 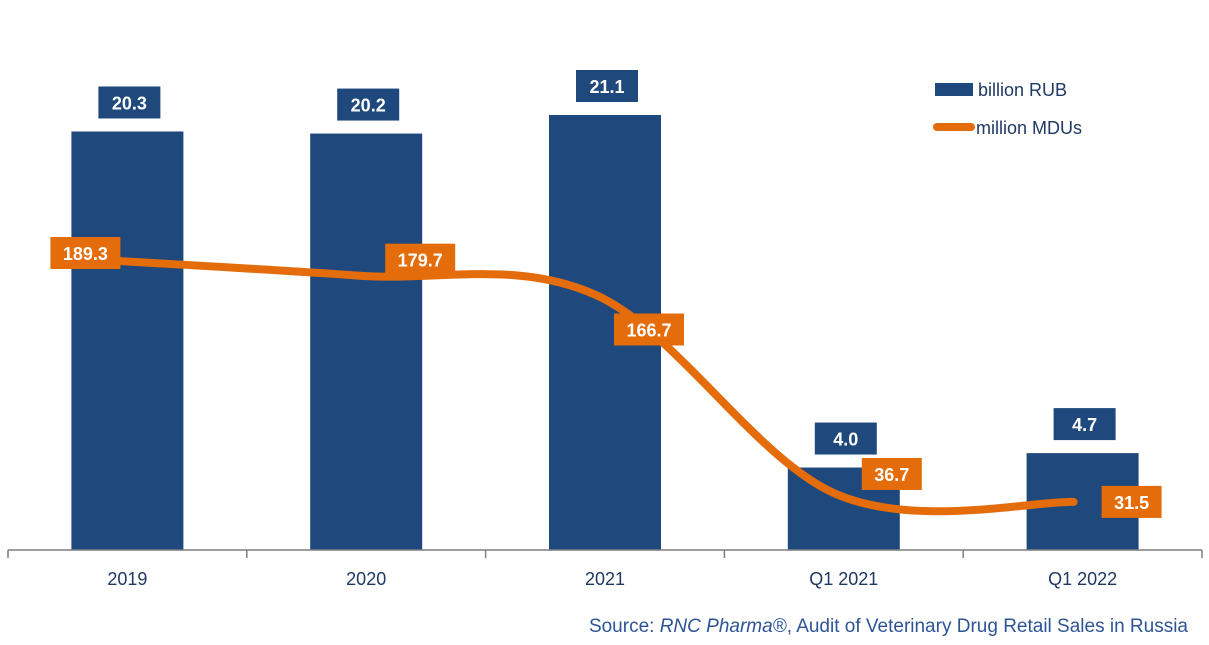 What do you see at coordinates (366, 341) in the screenshot?
I see `bar-2020` at bounding box center [366, 341].